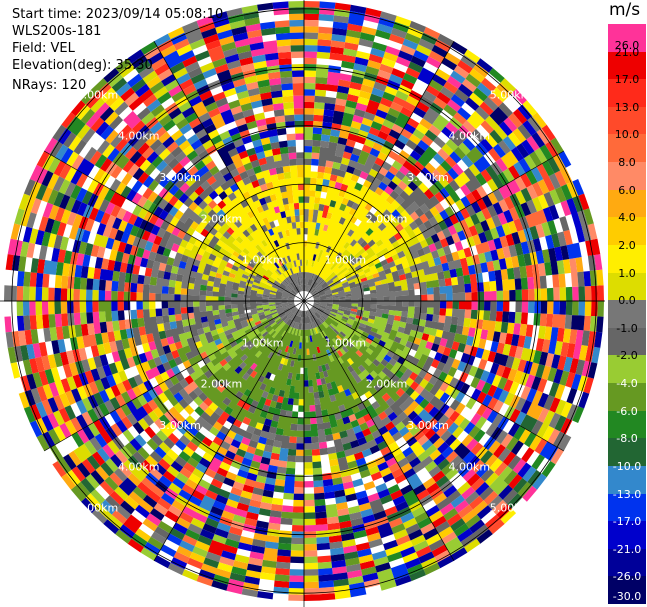 The width and height of the screenshot is (647, 607). Describe the element at coordinates (49, 85) in the screenshot. I see `nrays-label: NRays: 120` at that location.